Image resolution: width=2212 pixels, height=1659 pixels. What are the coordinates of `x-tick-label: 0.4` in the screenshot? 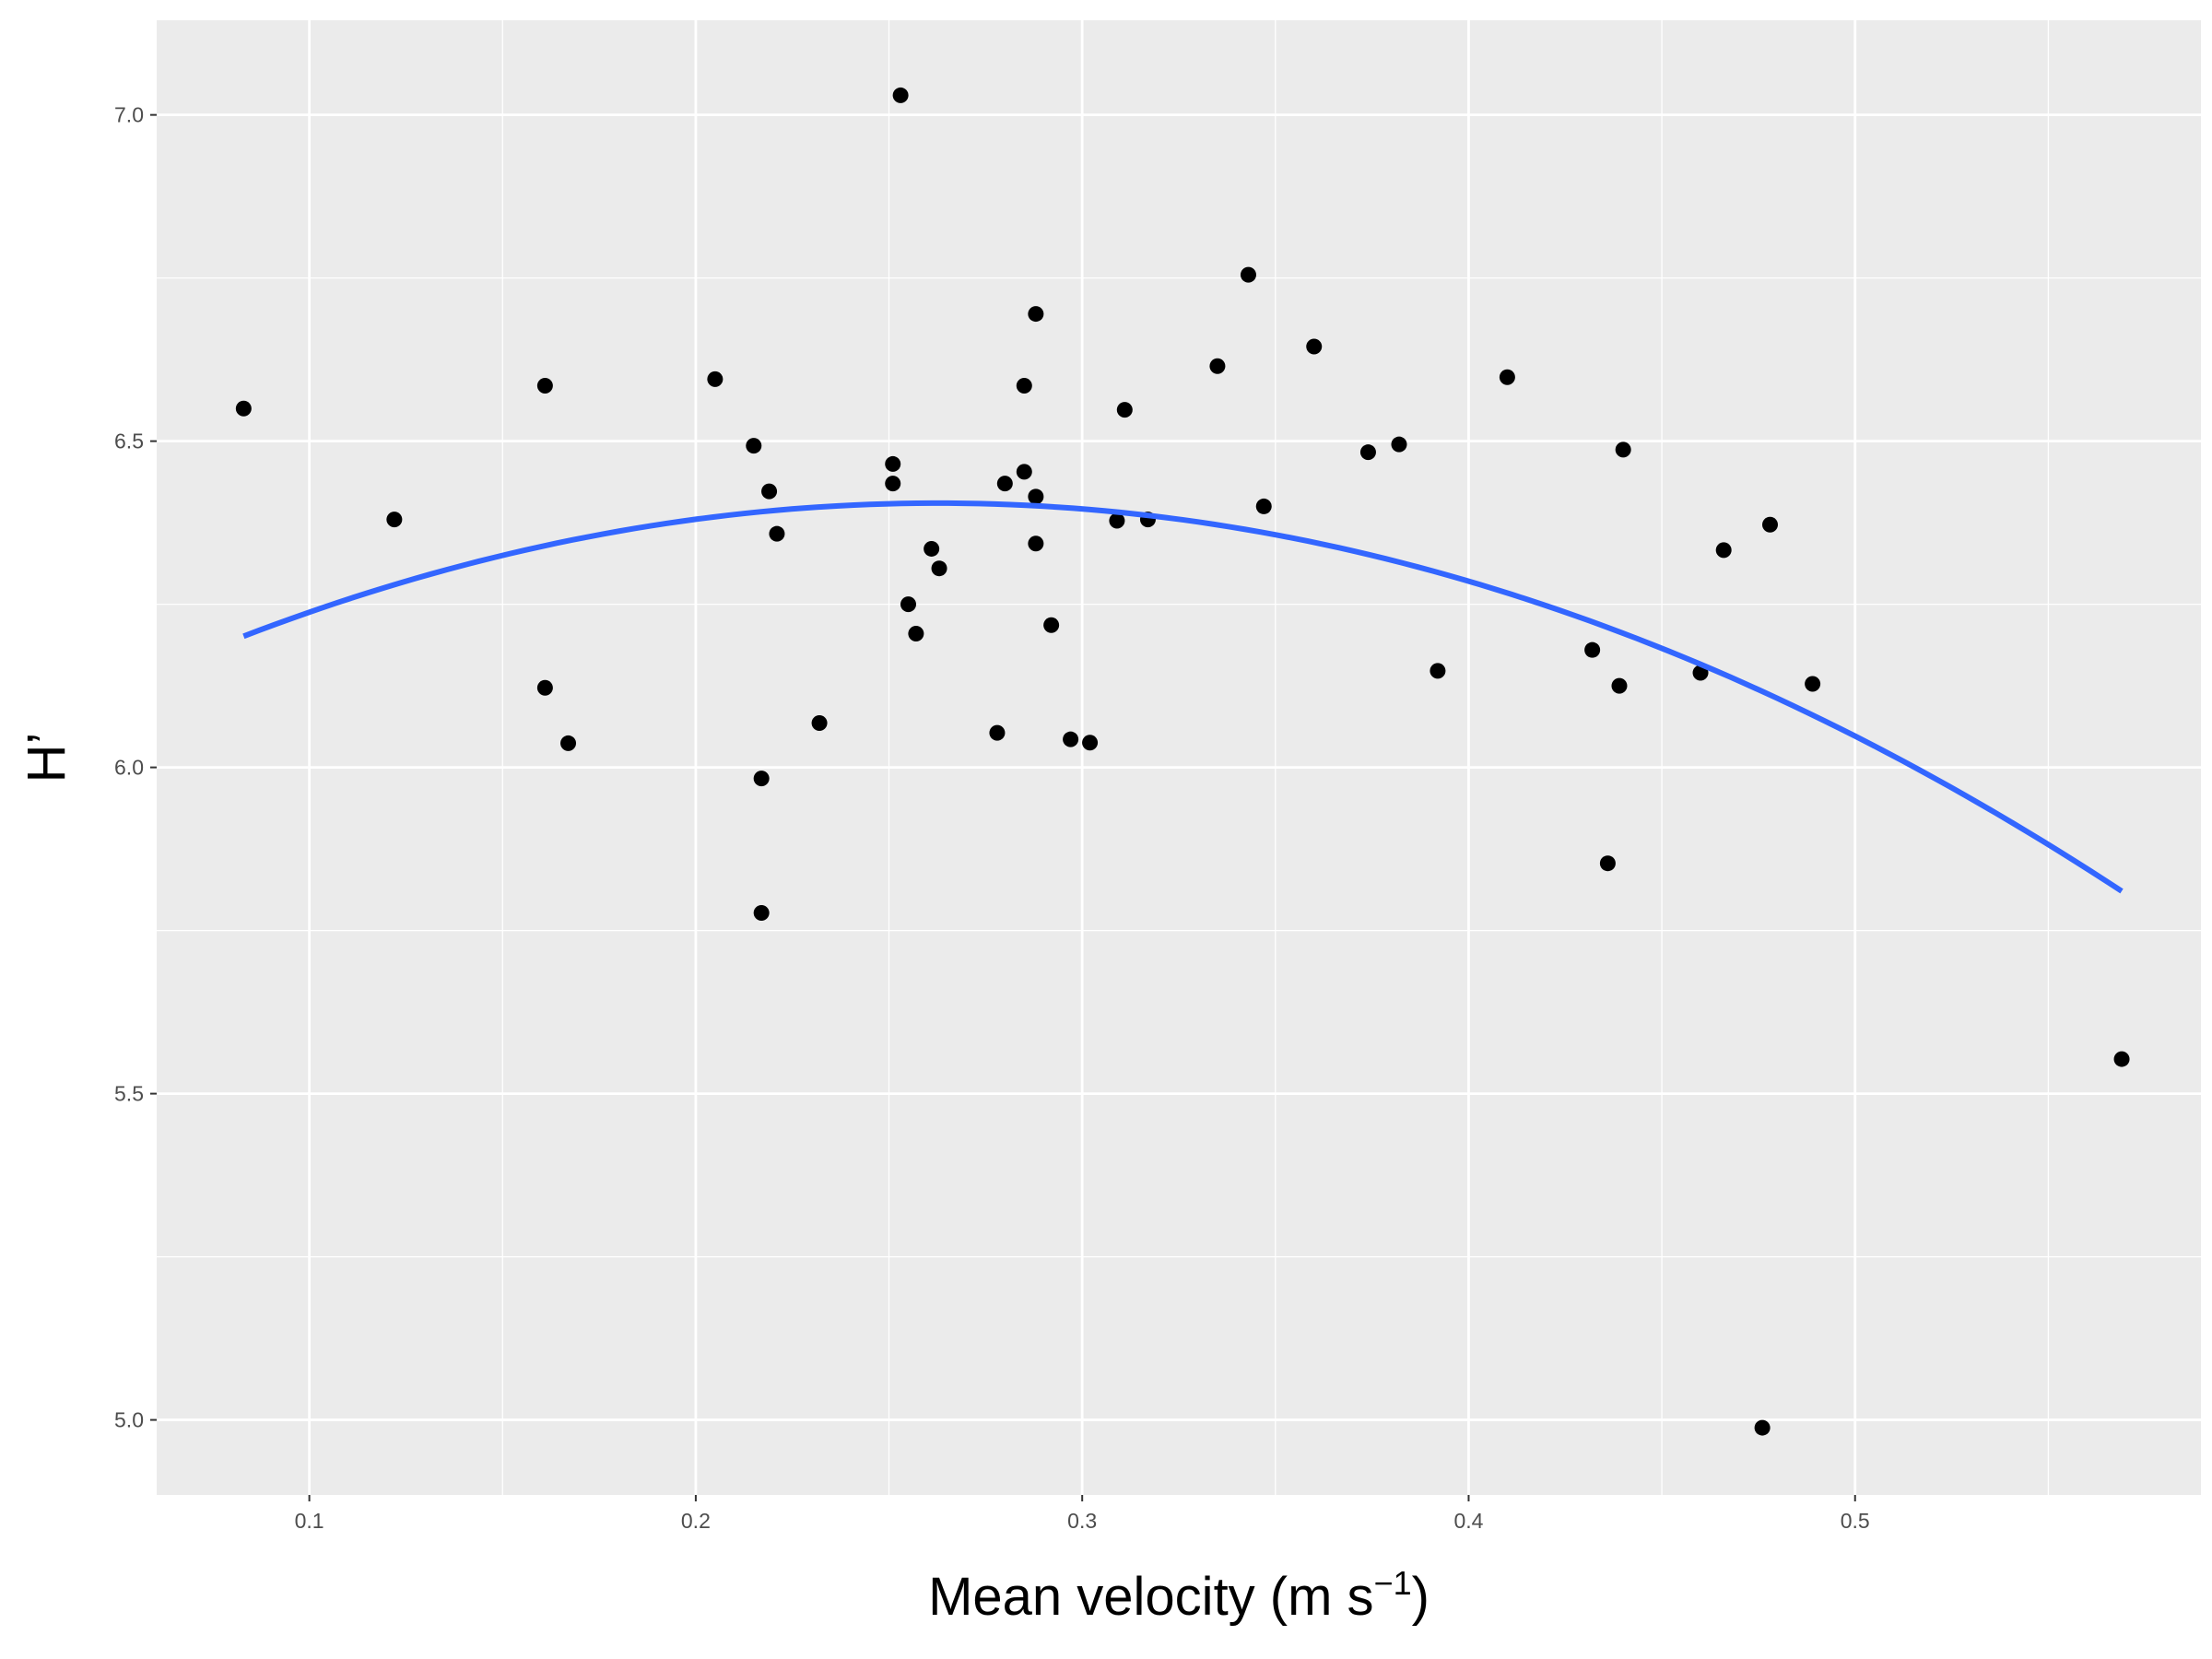 It's located at (1468, 1521).